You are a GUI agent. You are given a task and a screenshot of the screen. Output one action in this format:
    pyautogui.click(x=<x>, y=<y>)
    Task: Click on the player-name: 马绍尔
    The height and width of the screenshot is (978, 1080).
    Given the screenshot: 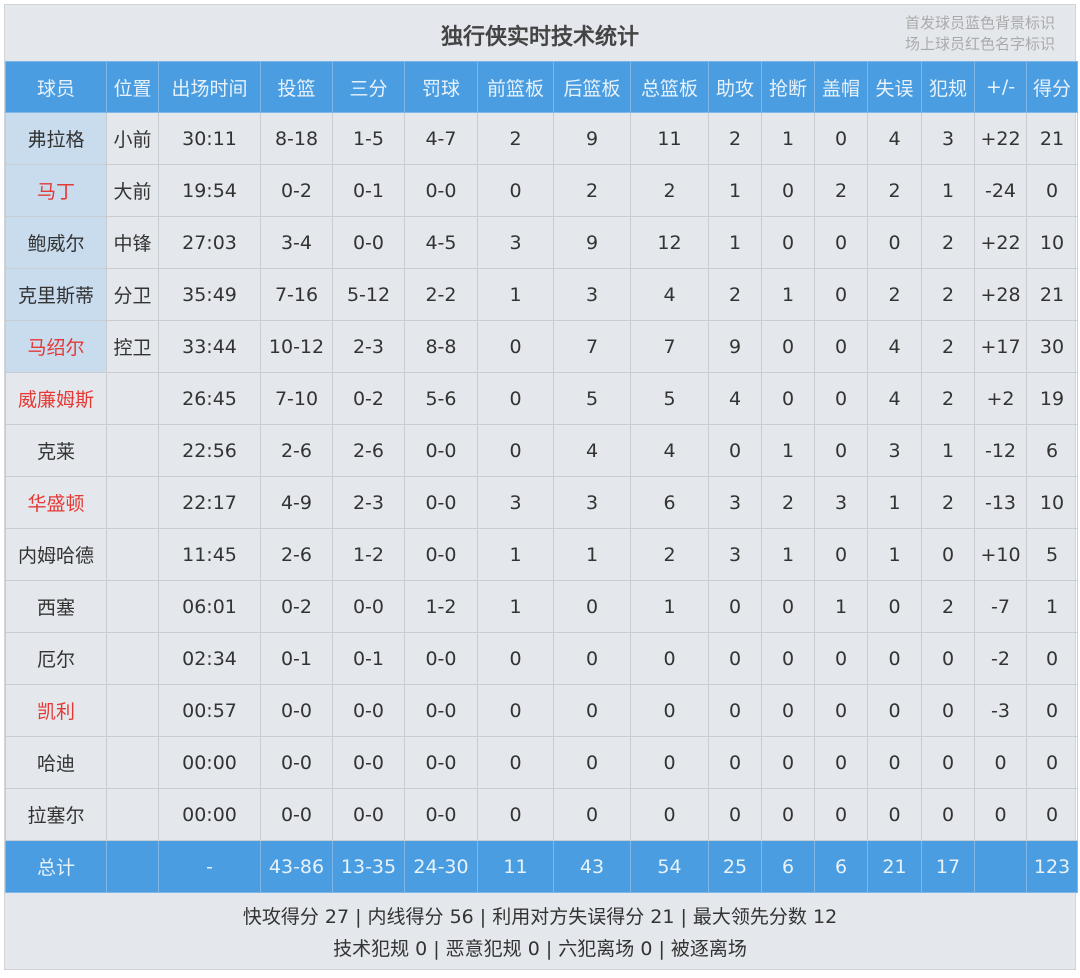 What is the action you would take?
    pyautogui.click(x=56, y=346)
    